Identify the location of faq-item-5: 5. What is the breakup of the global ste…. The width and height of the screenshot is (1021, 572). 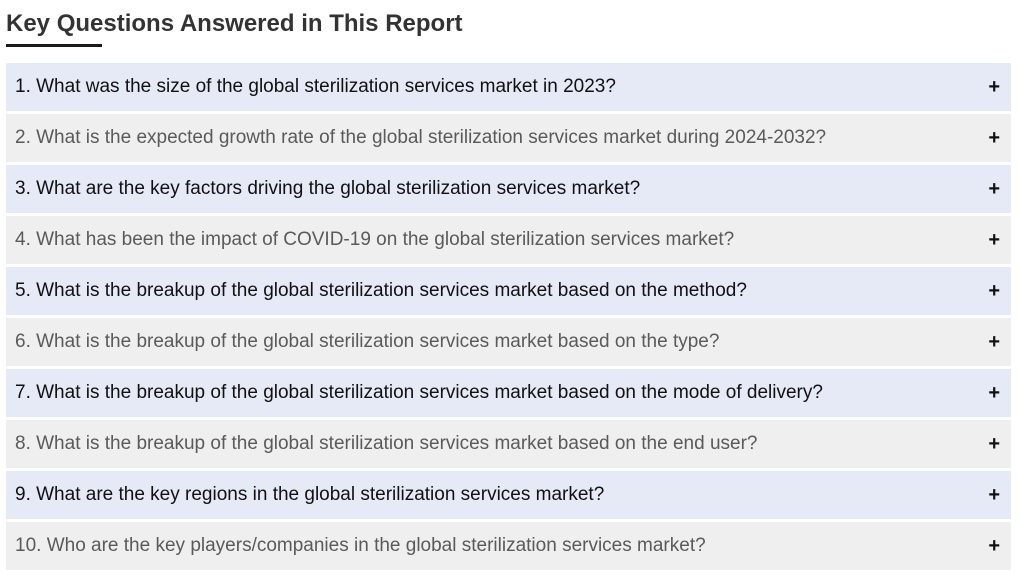
(508, 291).